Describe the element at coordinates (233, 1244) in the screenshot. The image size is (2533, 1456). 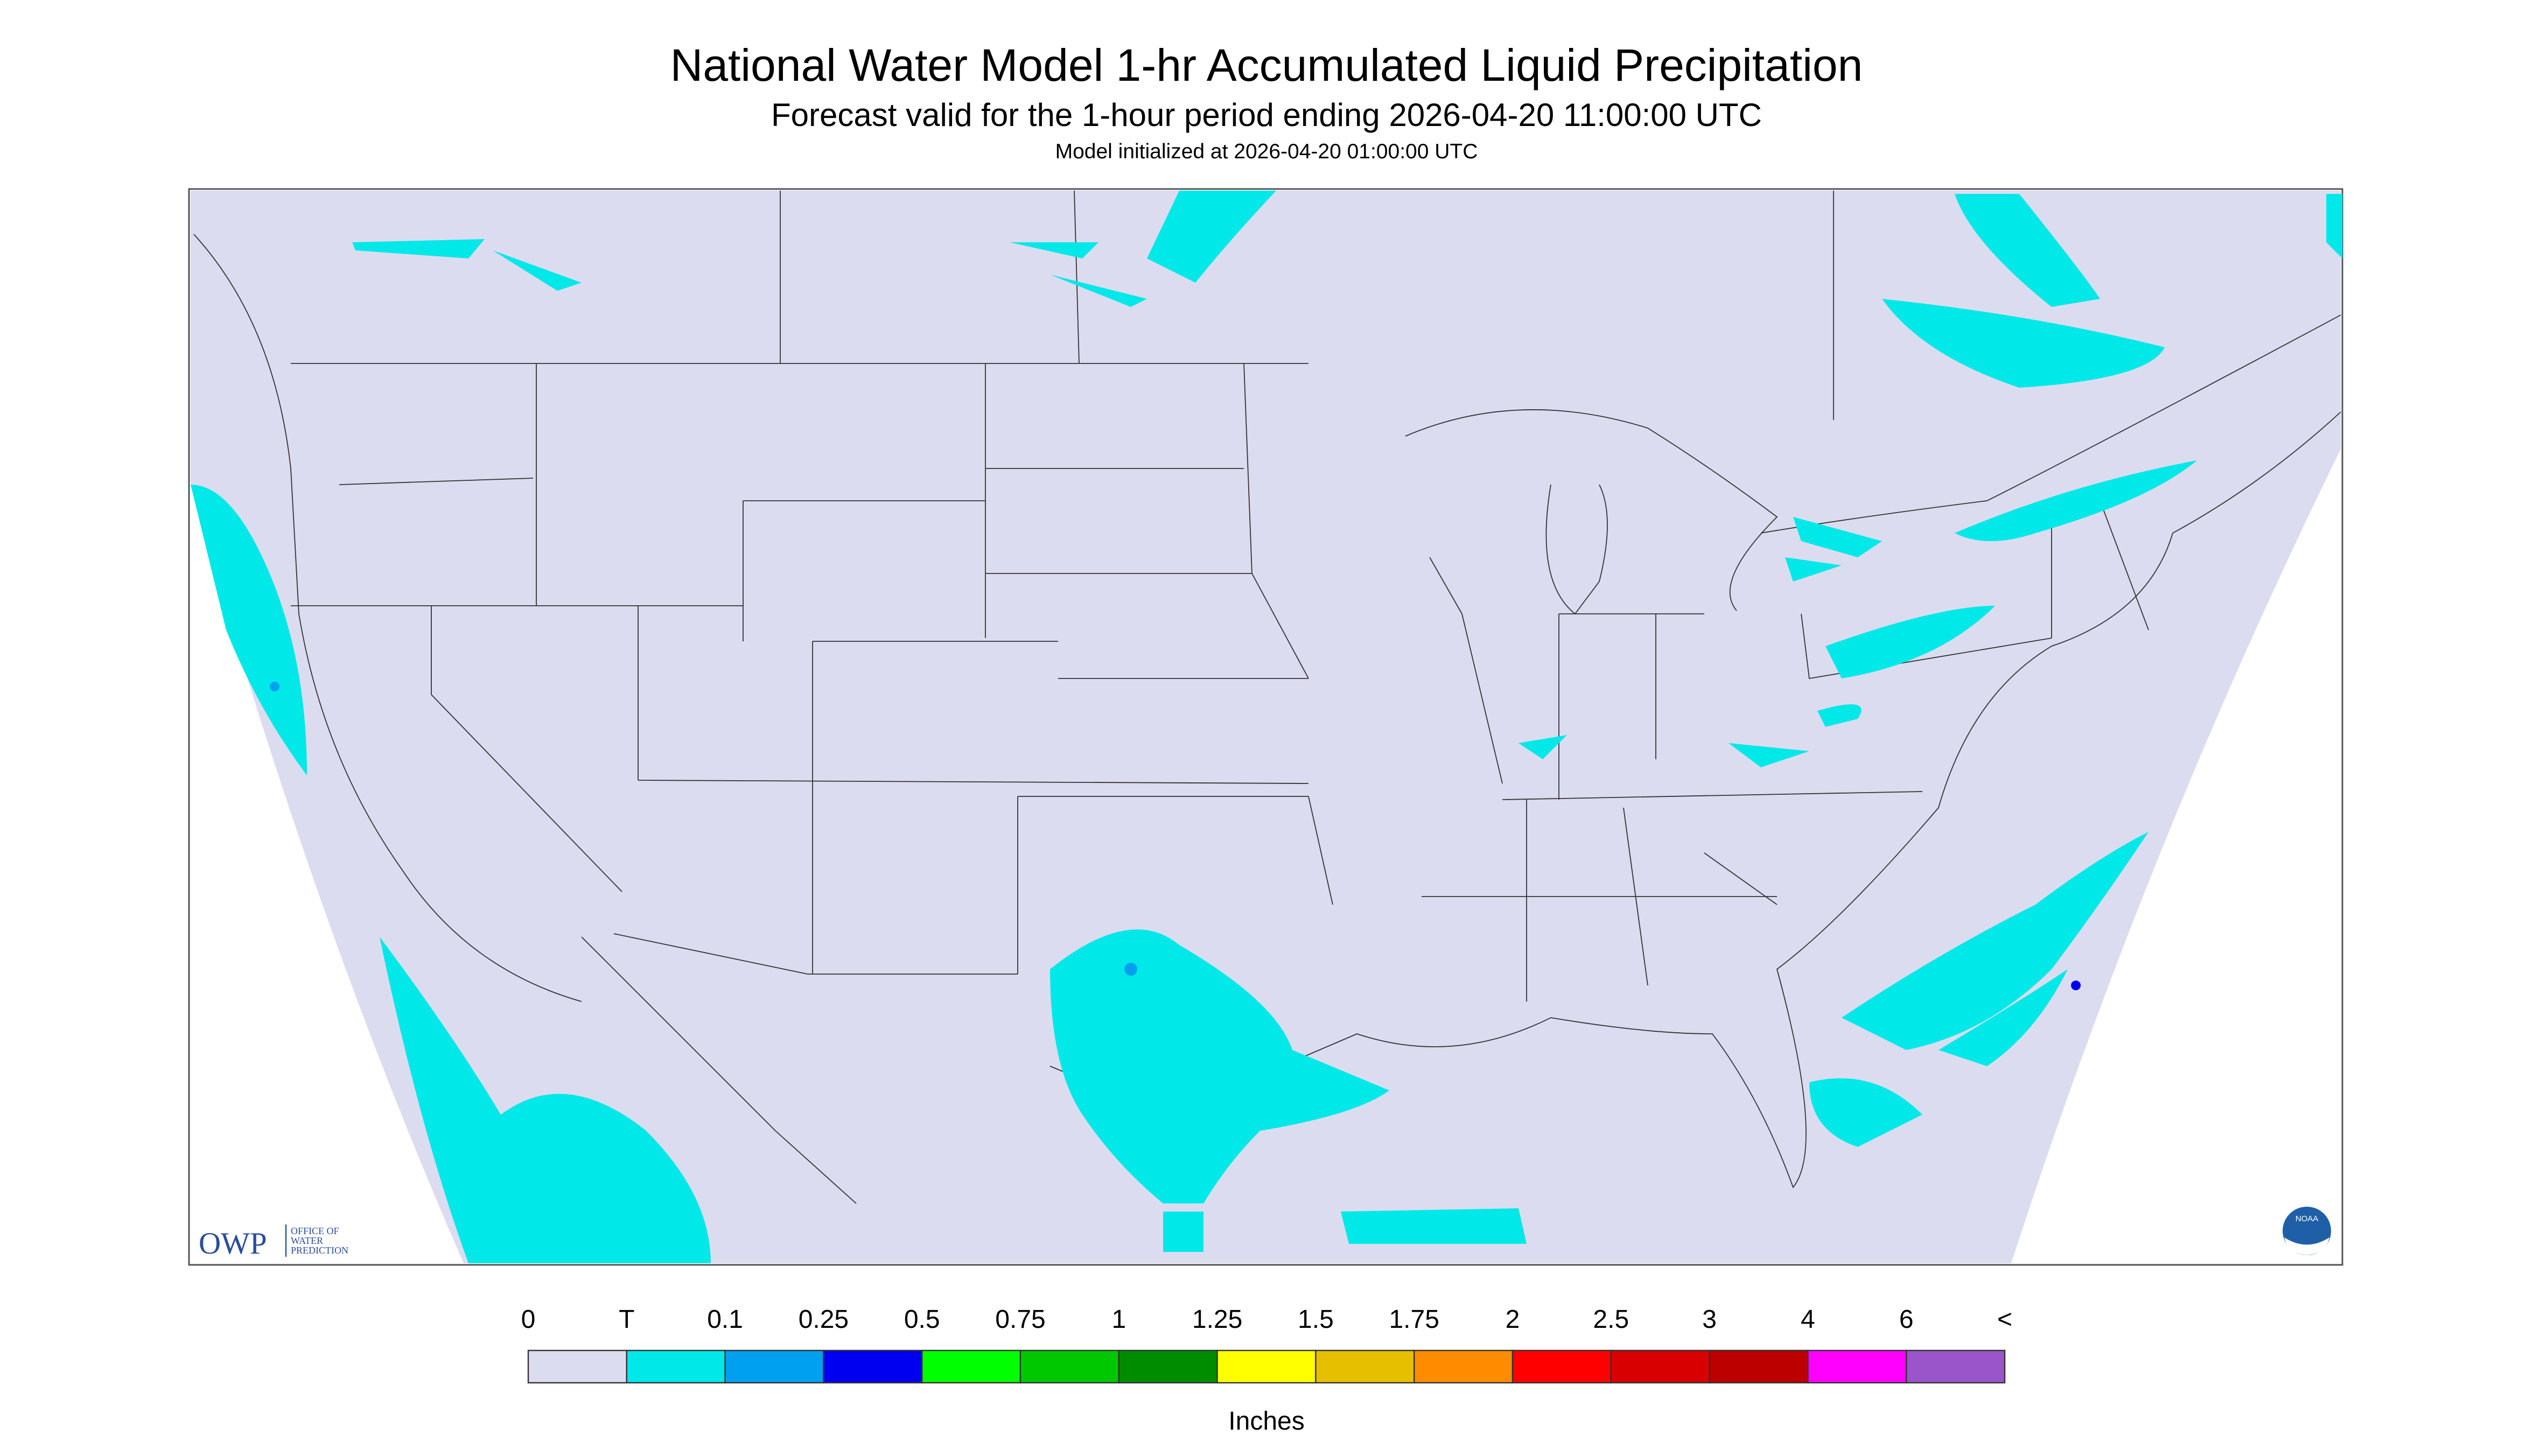
I see `logo-name: OWP` at that location.